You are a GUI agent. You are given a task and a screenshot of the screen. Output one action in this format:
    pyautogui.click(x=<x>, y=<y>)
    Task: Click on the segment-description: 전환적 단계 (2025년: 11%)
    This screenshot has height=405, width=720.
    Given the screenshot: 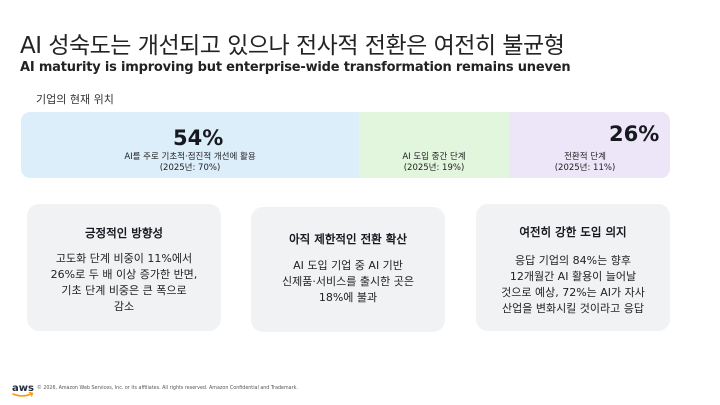 What is the action you would take?
    pyautogui.click(x=585, y=163)
    